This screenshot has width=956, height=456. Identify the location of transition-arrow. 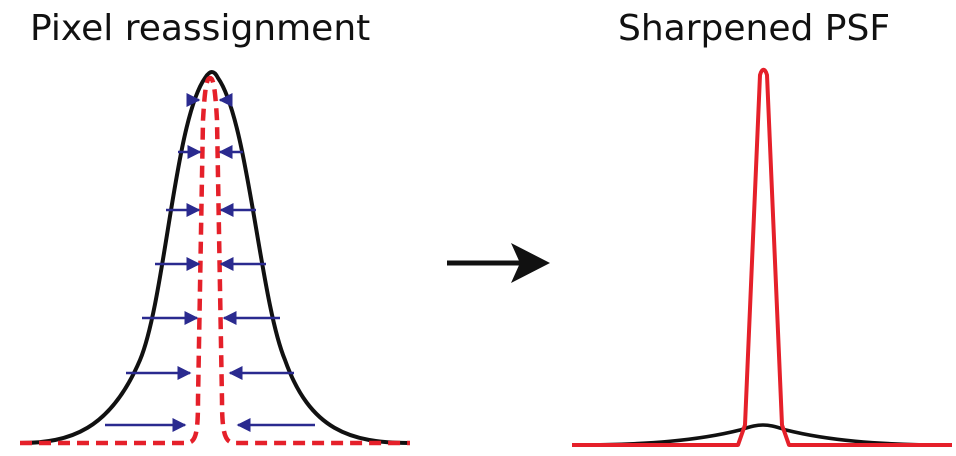
(498, 263).